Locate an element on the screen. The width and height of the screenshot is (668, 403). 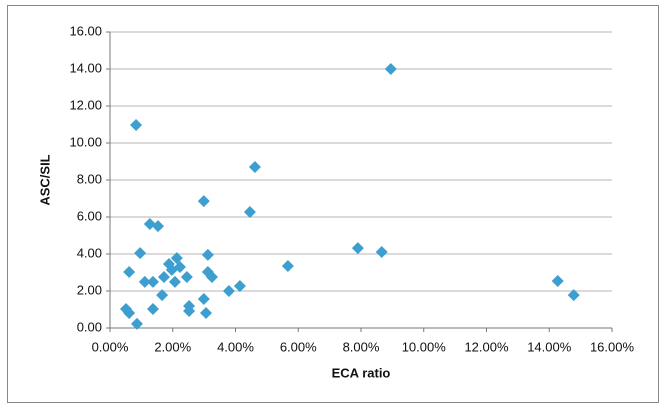
x-tick-label: 14.00% is located at coordinates (549, 346).